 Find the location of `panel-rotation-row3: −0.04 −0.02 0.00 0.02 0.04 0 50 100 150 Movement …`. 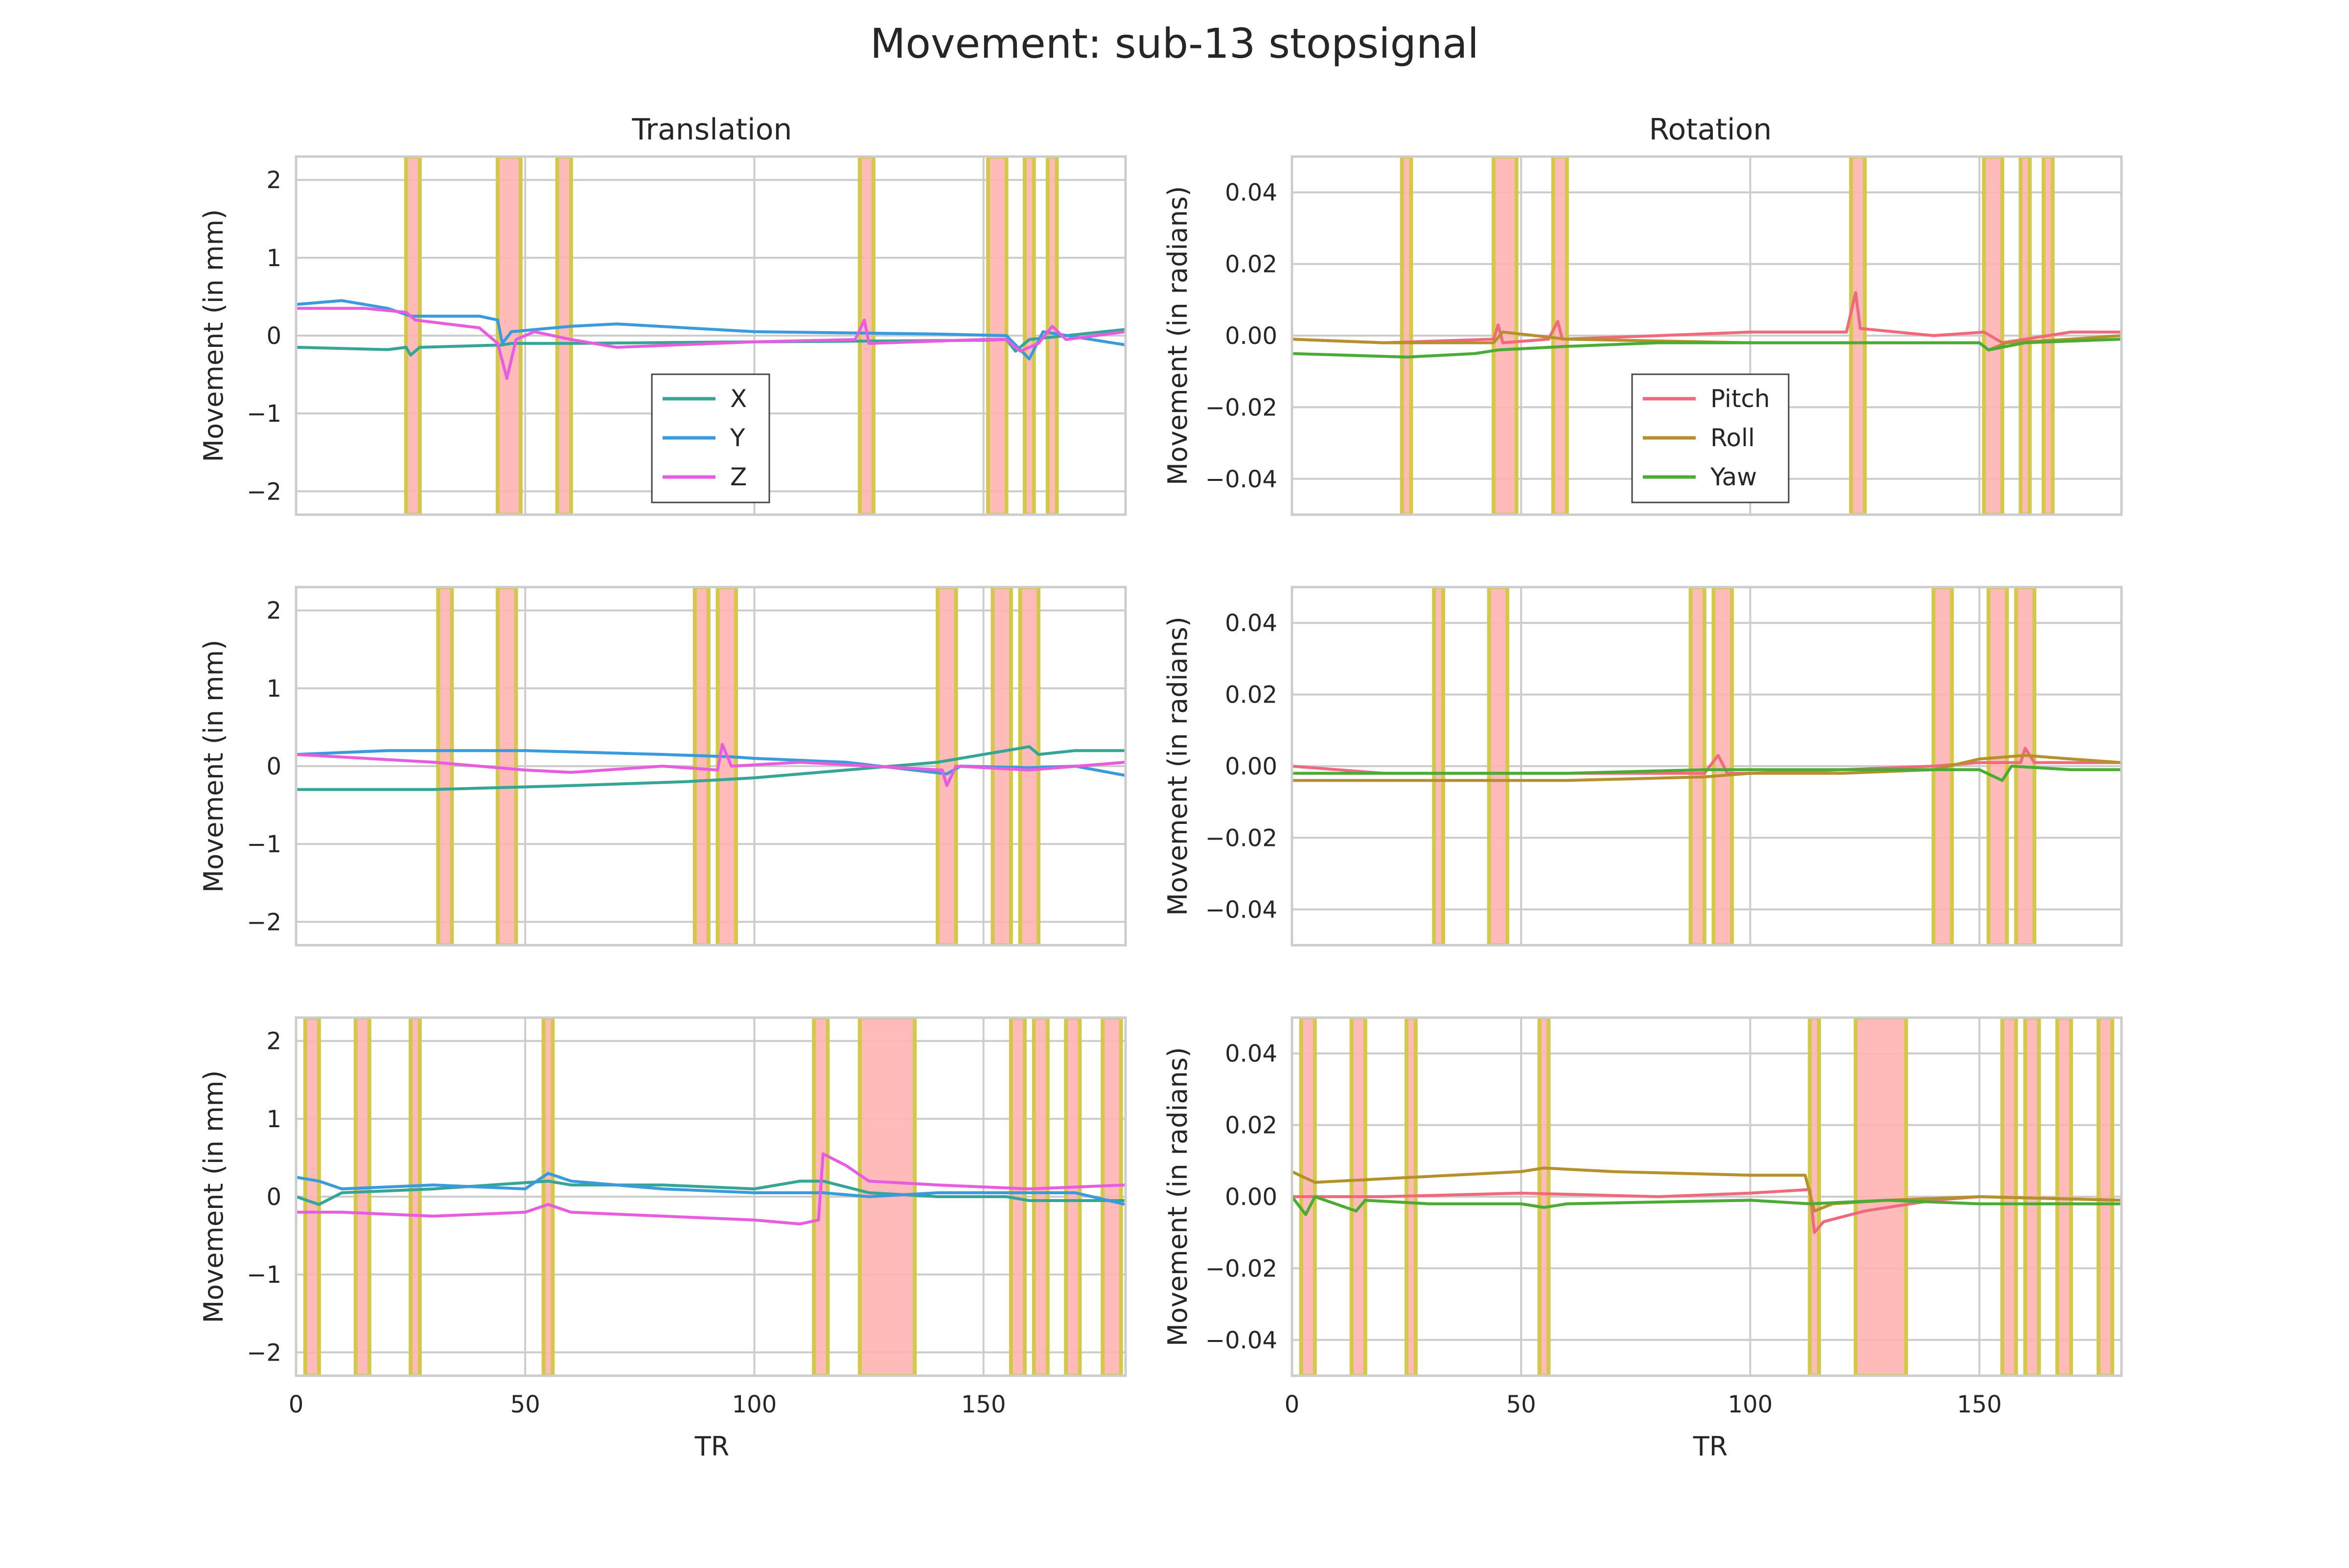

panel-rotation-row3: −0.04 −0.02 0.00 0.02 0.04 0 50 100 150 Movement … is located at coordinates (1643, 1217).